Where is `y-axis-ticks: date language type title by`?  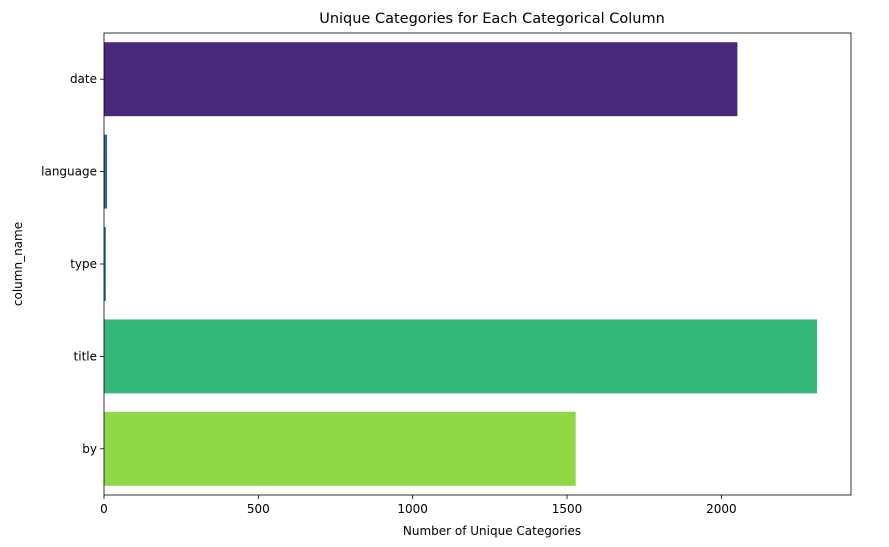 y-axis-ticks: date language type title by is located at coordinates (72, 264).